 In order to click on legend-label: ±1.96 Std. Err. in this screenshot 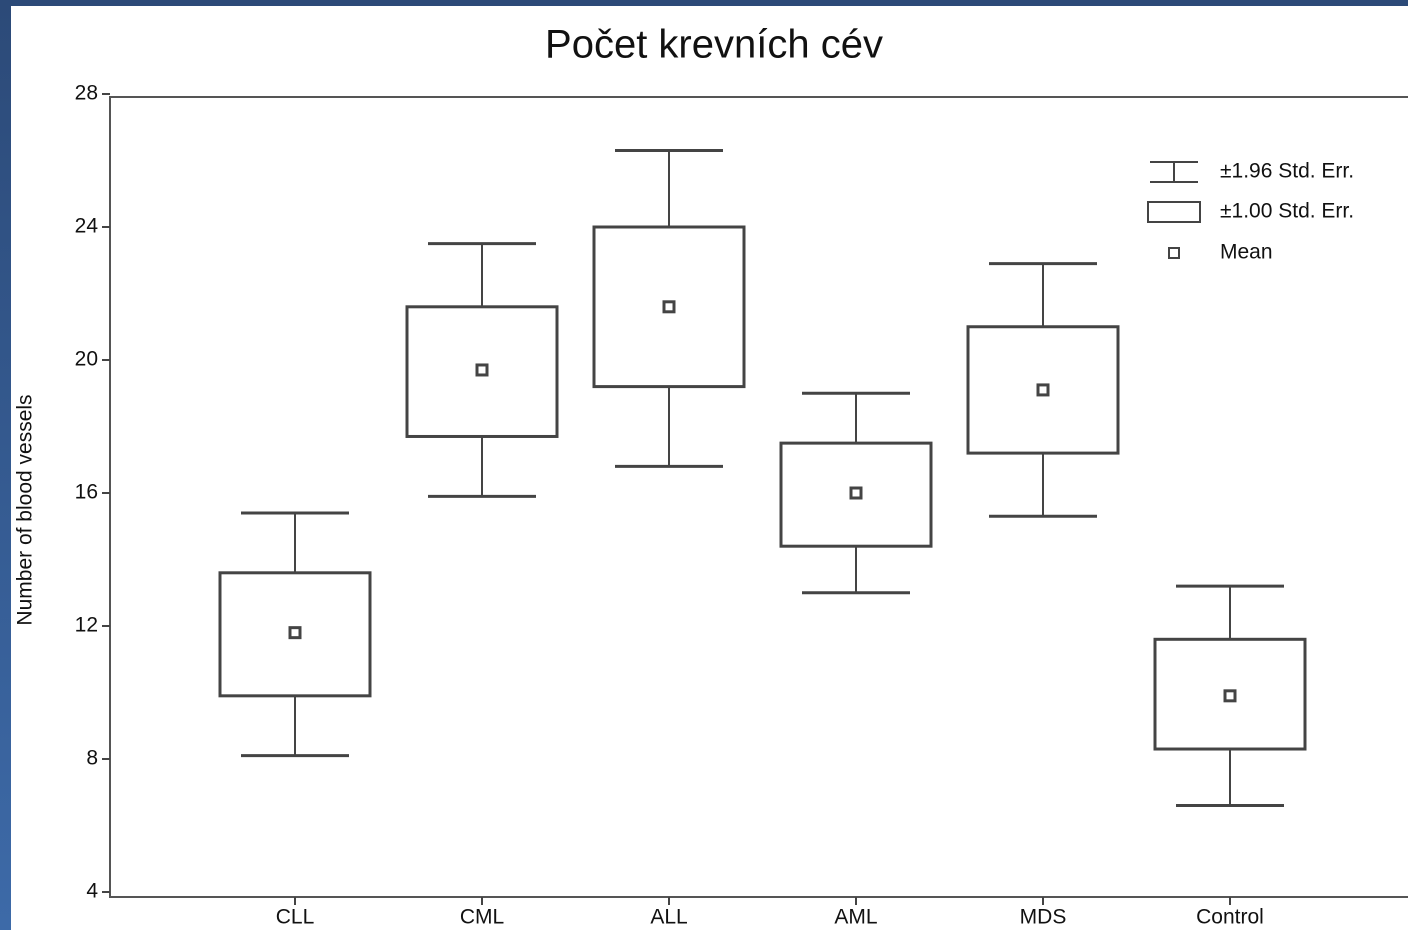, I will do `click(1287, 171)`.